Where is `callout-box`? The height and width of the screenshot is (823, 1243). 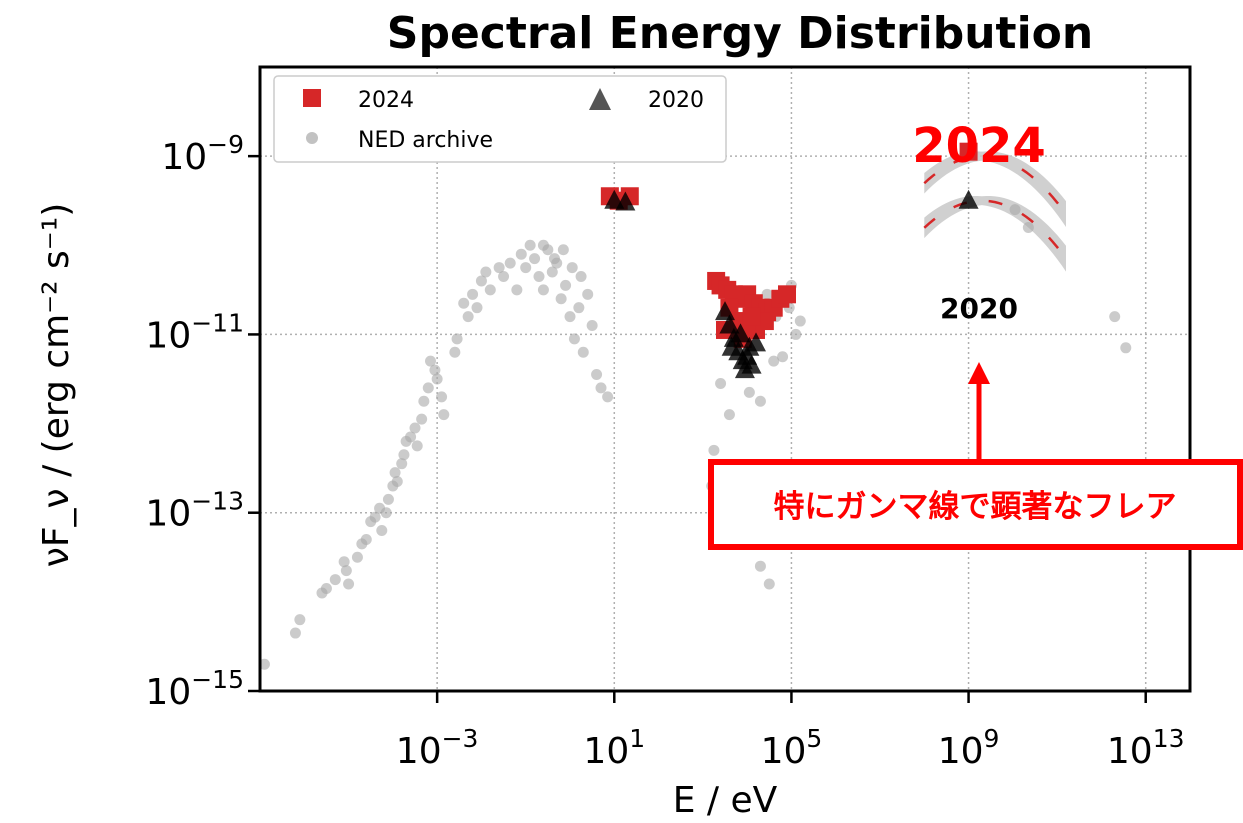
callout-box is located at coordinates (975, 504).